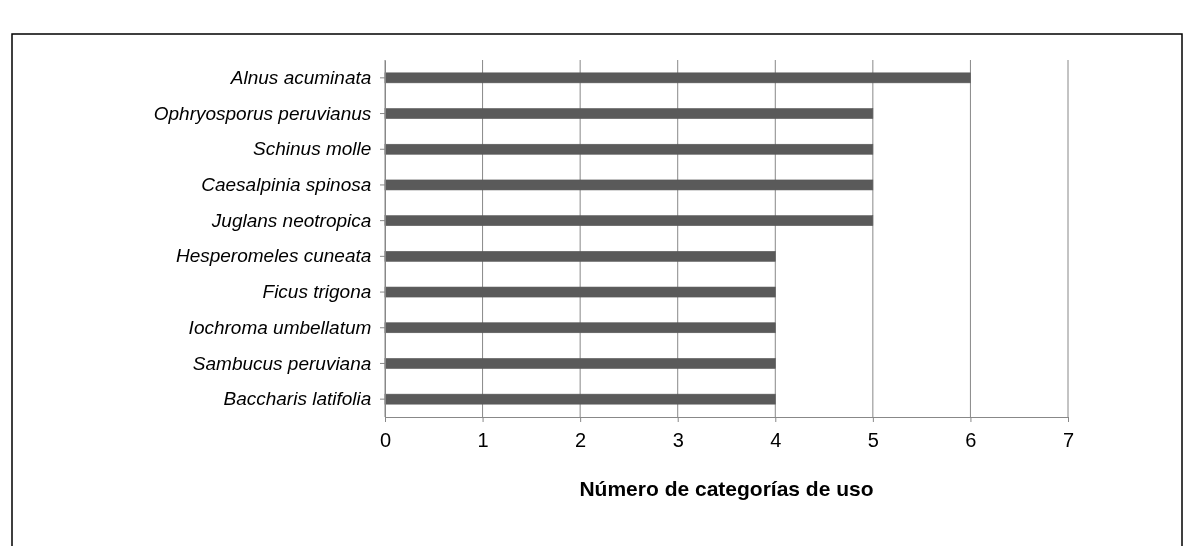 The image size is (1187, 546). I want to click on y-tick-label: Schinus molle, so click(312, 149).